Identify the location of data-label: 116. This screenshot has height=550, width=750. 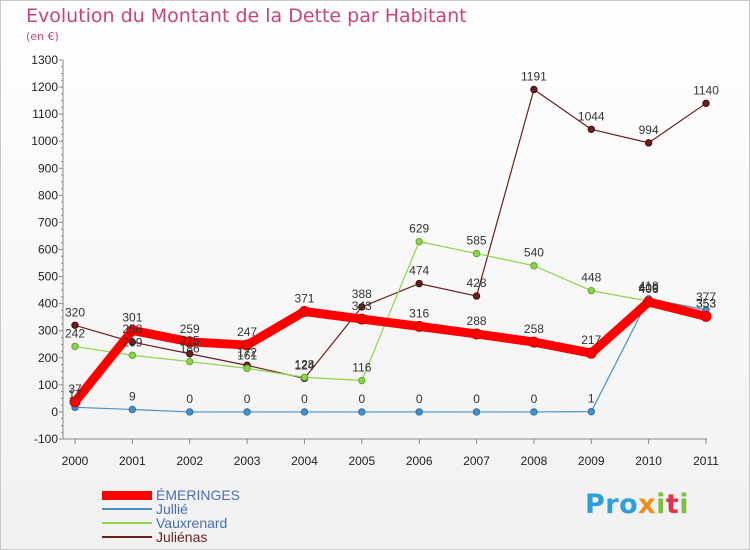
(361, 368).